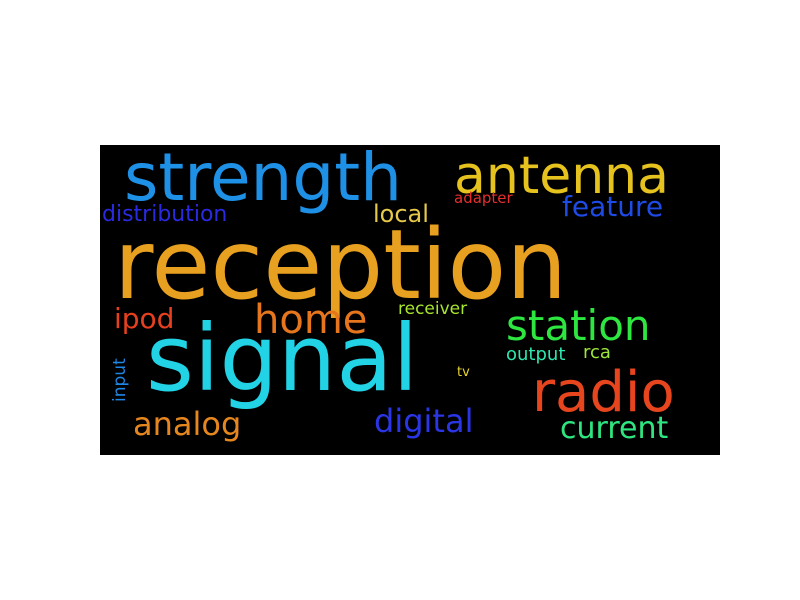  I want to click on word-station: station, so click(578, 325).